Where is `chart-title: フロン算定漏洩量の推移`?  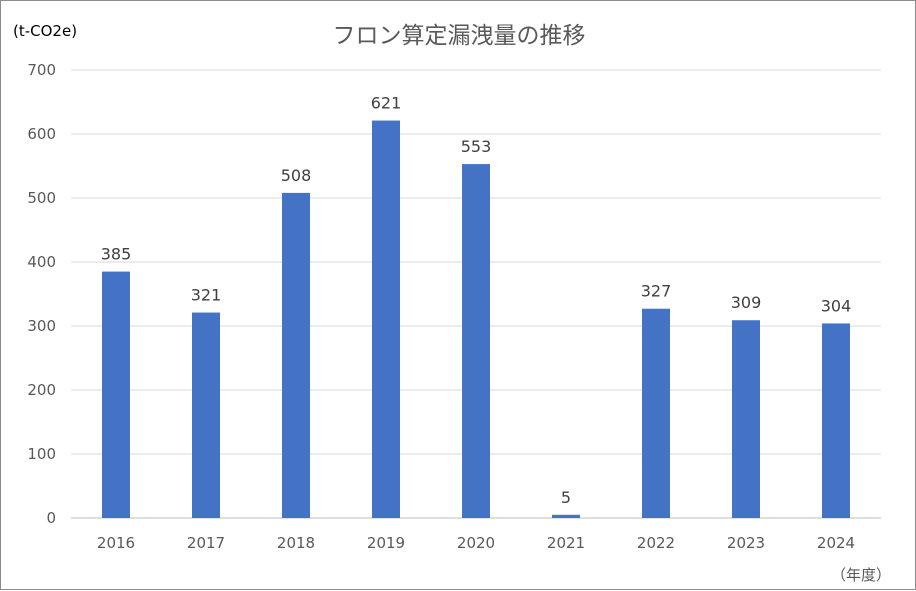 chart-title: フロン算定漏洩量の推移 is located at coordinates (459, 36).